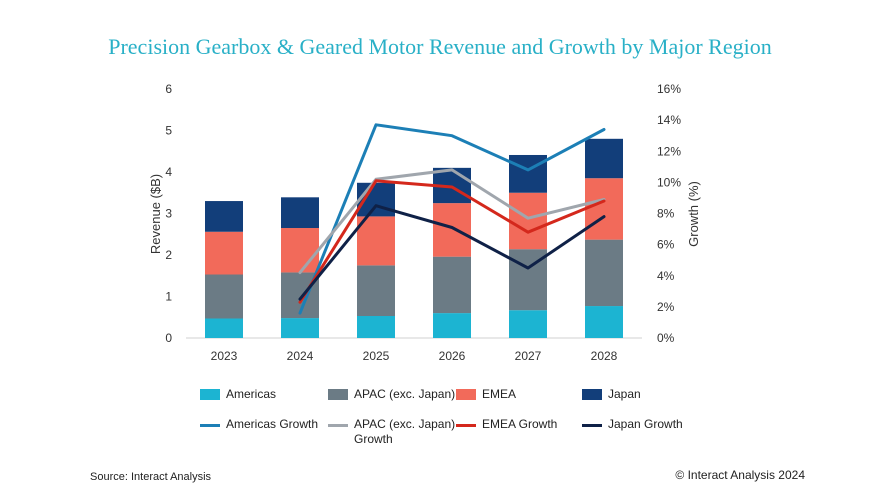 Image resolution: width=880 pixels, height=495 pixels. What do you see at coordinates (645, 424) in the screenshot?
I see `legend-label-japan-growth: Japan Growth` at bounding box center [645, 424].